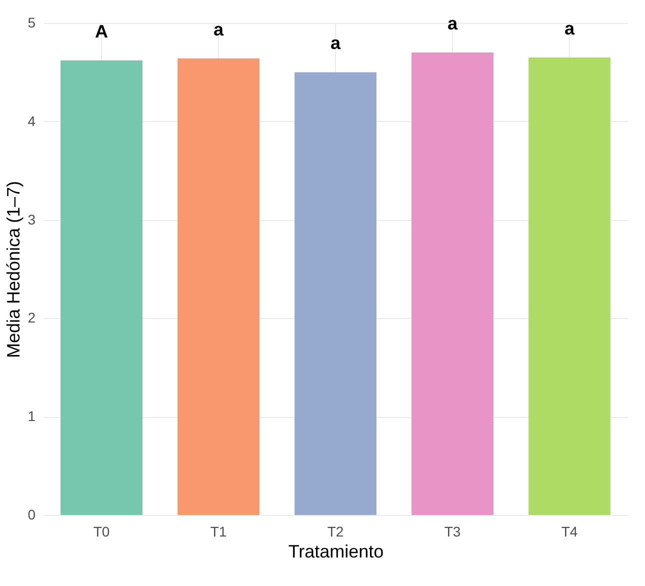 This screenshot has width=645, height=586. I want to click on y-tick-label: 1, so click(32, 416).